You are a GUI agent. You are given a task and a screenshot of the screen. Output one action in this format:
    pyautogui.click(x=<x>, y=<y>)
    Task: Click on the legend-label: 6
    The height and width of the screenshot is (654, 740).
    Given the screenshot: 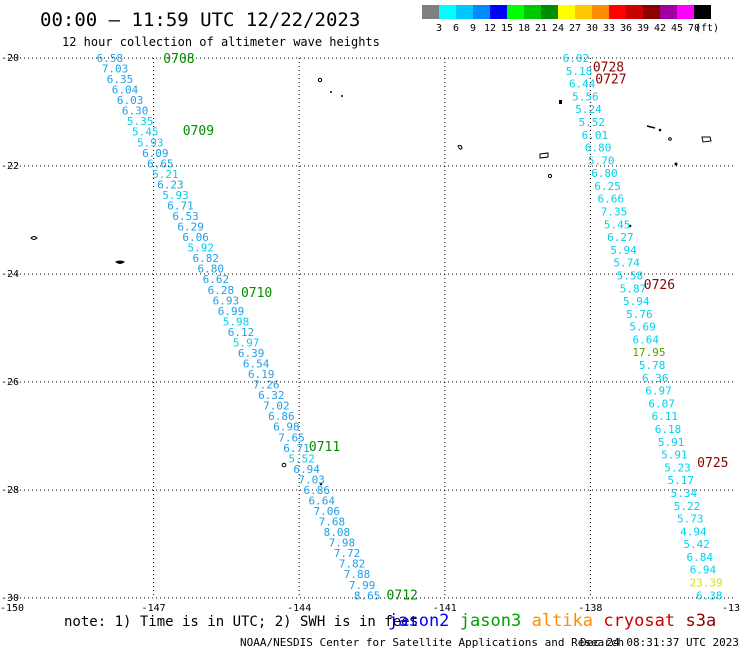 What is the action you would take?
    pyautogui.click(x=456, y=28)
    